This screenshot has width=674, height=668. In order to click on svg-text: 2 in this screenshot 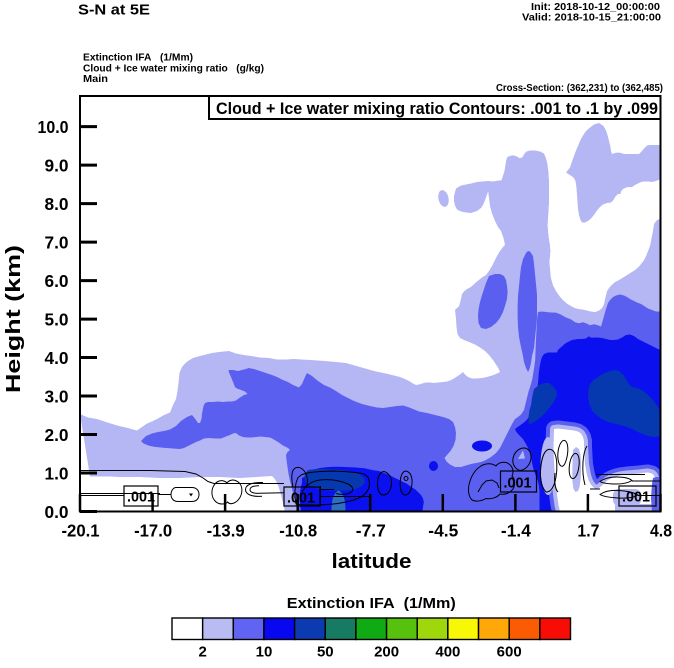, I will do `click(203, 652)`.